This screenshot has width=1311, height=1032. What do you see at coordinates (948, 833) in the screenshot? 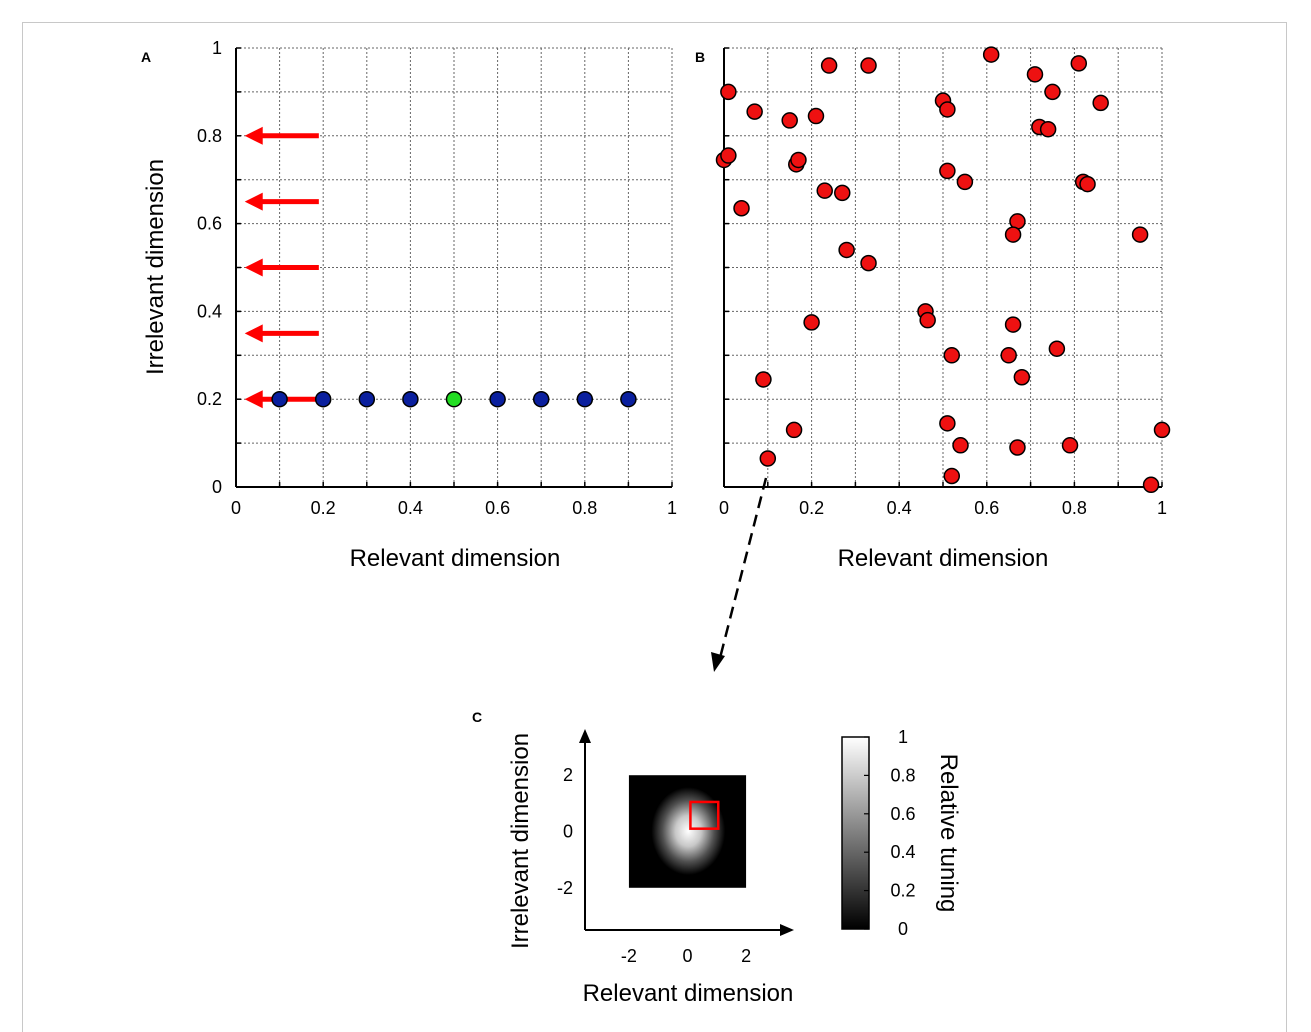
I see `colorbar-label: Relative tuning` at bounding box center [948, 833].